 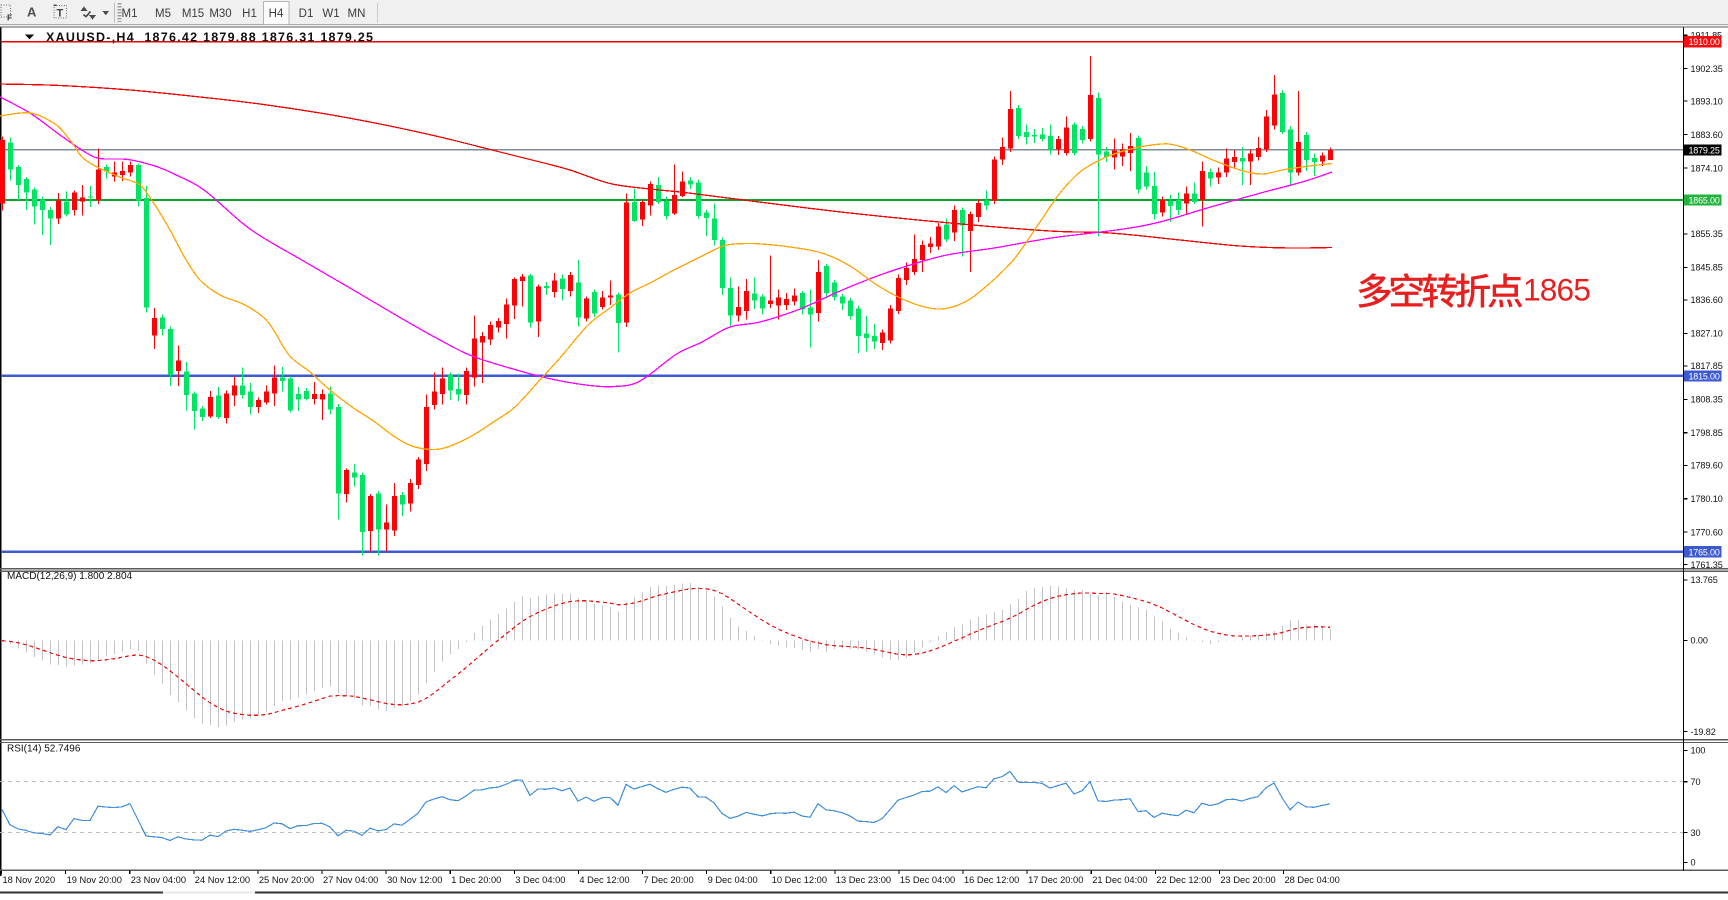 What do you see at coordinates (1704, 42) in the screenshot?
I see `svg-text: 1910.00` at bounding box center [1704, 42].